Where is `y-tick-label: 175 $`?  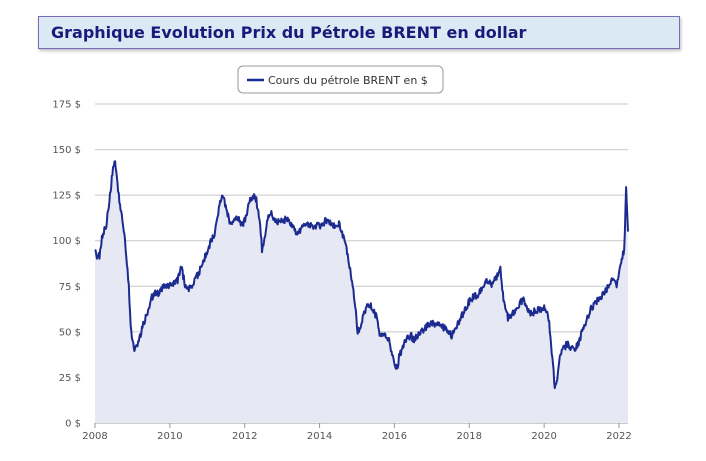 y-tick-label: 175 $ is located at coordinates (66, 105).